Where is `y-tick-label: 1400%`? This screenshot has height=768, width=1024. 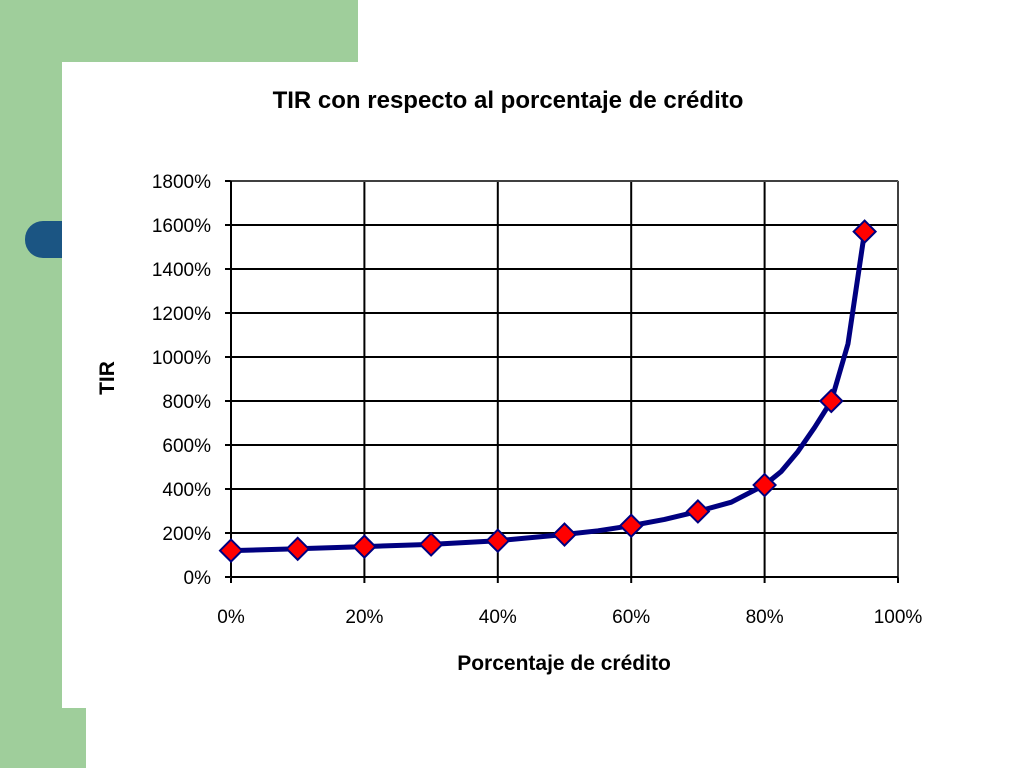 y-tick-label: 1400% is located at coordinates (181, 270).